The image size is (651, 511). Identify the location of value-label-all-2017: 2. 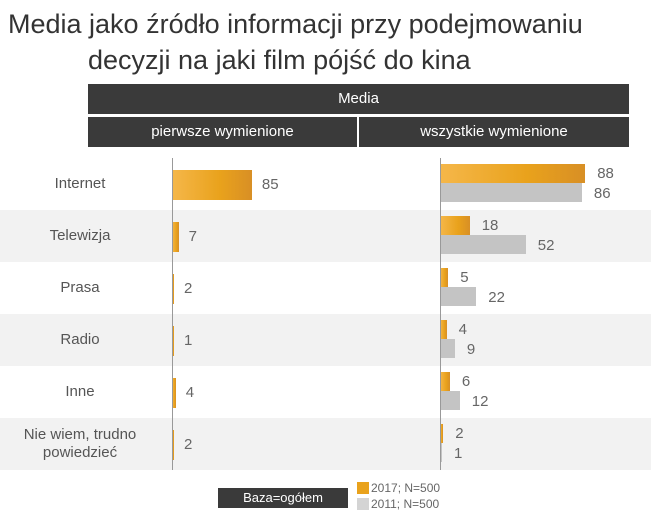
(459, 433).